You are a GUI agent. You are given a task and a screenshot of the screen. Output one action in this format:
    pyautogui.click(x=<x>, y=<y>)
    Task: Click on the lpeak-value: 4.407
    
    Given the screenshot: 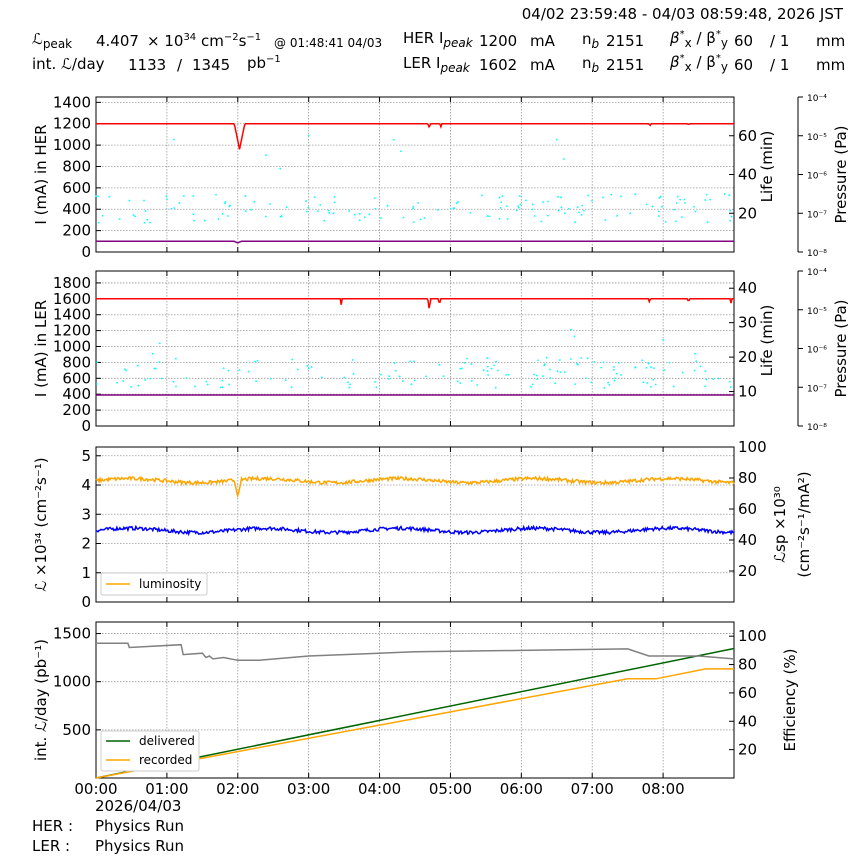 What is the action you would take?
    pyautogui.click(x=117, y=41)
    